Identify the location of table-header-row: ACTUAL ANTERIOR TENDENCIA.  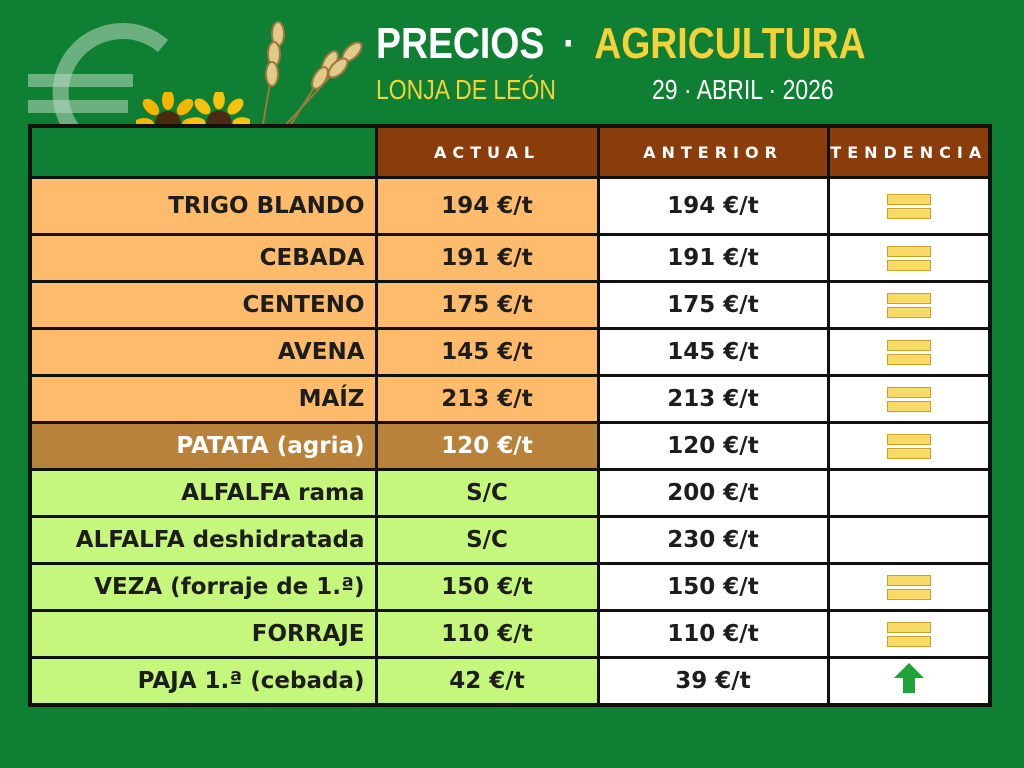
(510, 151).